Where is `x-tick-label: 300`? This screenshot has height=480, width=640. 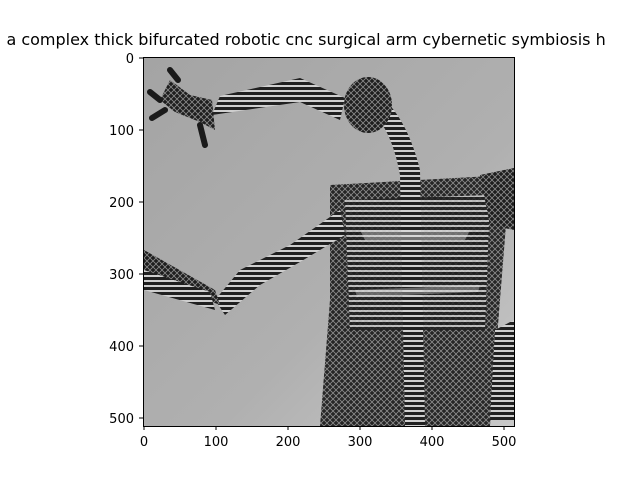
x-tick-label: 300 is located at coordinates (360, 442).